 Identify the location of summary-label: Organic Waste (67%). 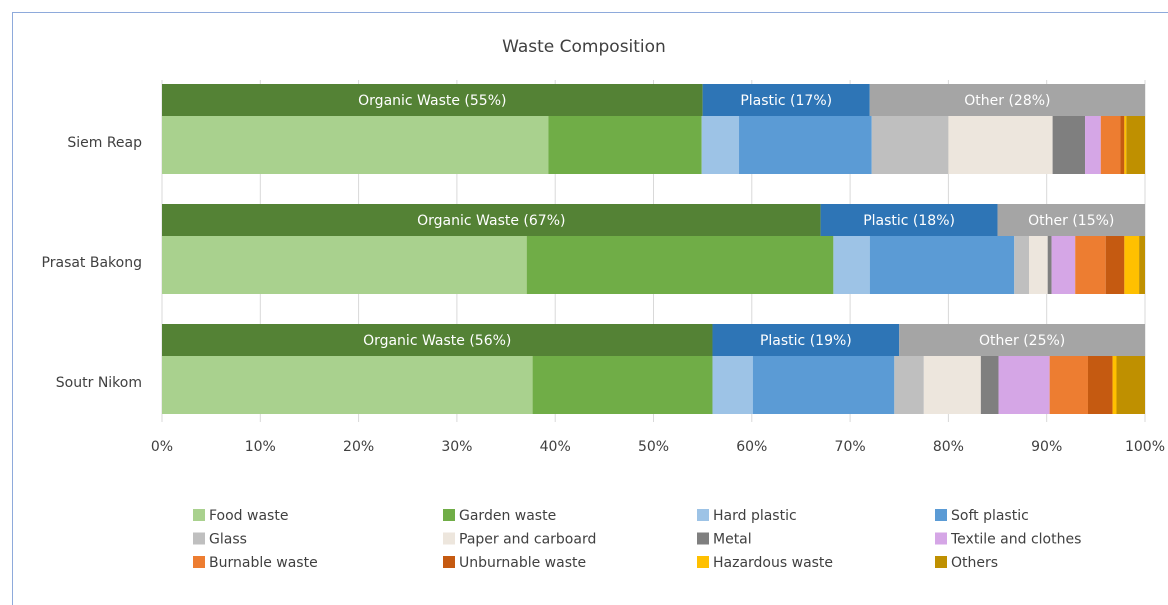
(491, 221).